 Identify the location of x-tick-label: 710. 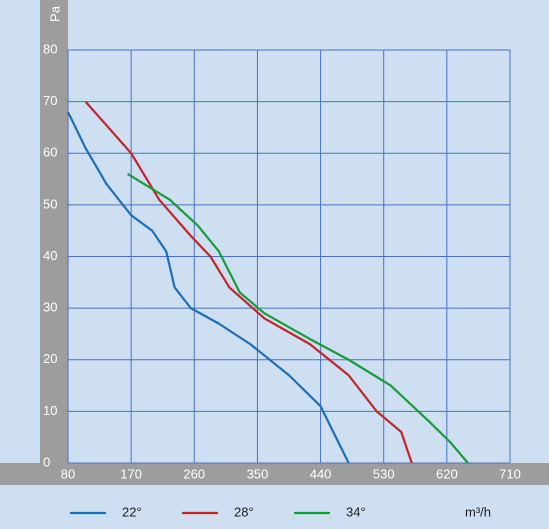
(510, 473).